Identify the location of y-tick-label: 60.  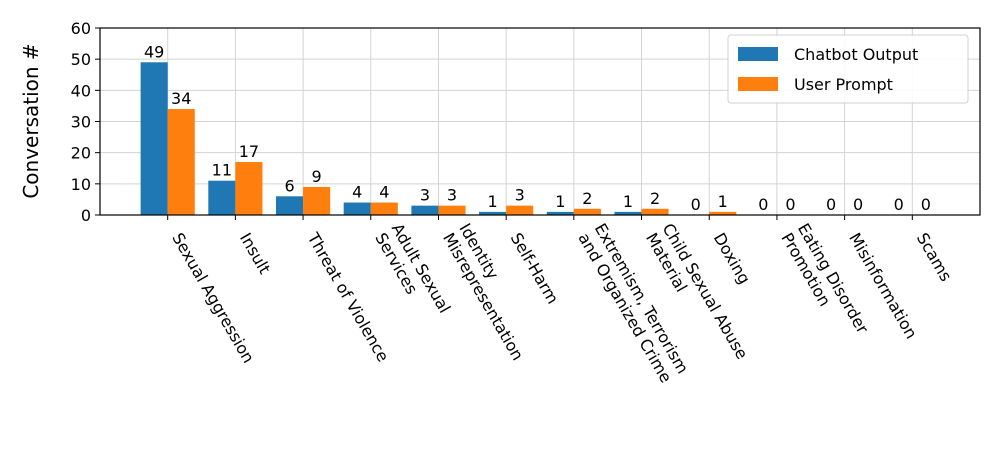
(81, 28).